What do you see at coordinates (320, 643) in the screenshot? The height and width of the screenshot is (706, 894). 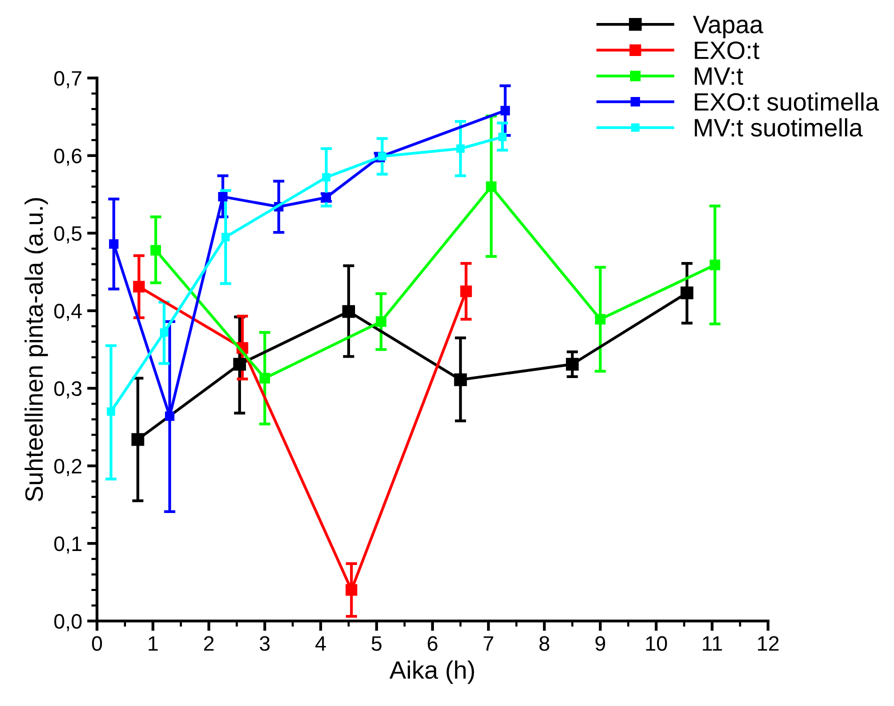 I see `x-tick-label: 4` at bounding box center [320, 643].